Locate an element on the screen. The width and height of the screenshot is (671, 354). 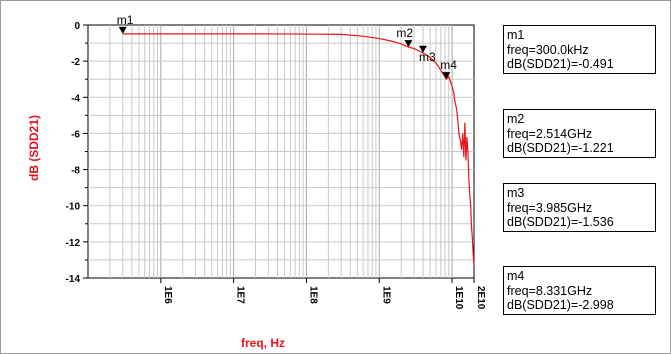
marker-readout-m2: m2 freq=2.514GHz dB(SDD21)=-1.221 is located at coordinates (579, 133).